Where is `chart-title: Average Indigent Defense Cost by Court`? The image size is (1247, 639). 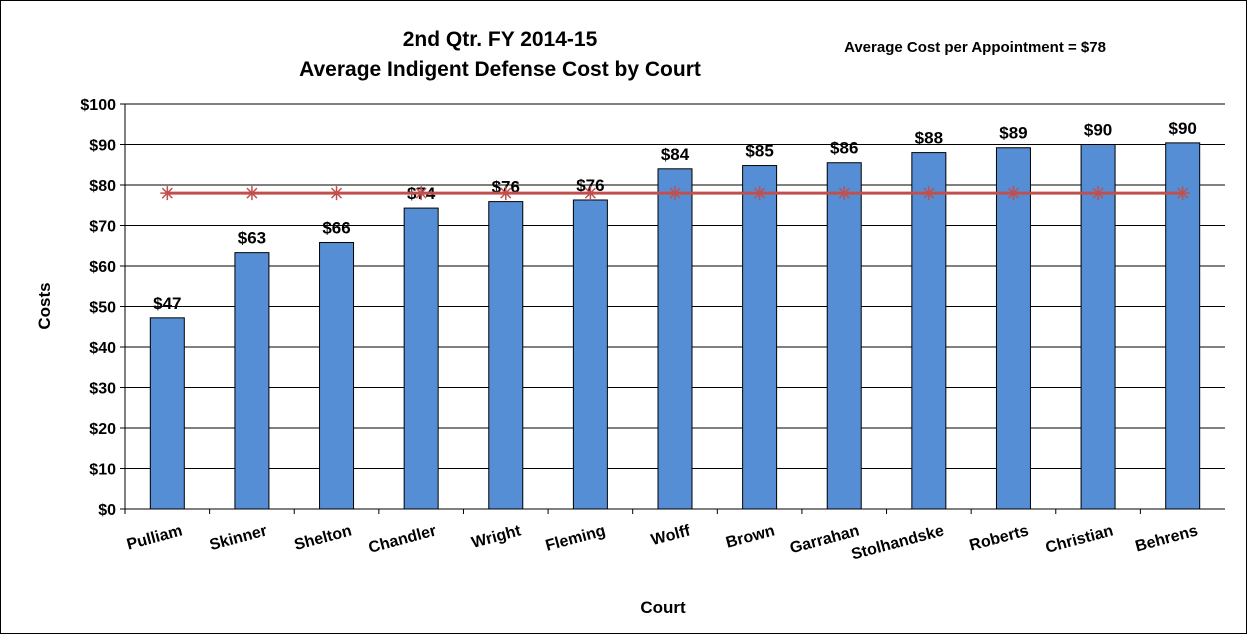
chart-title: Average Indigent Defense Cost by Court is located at coordinates (500, 69).